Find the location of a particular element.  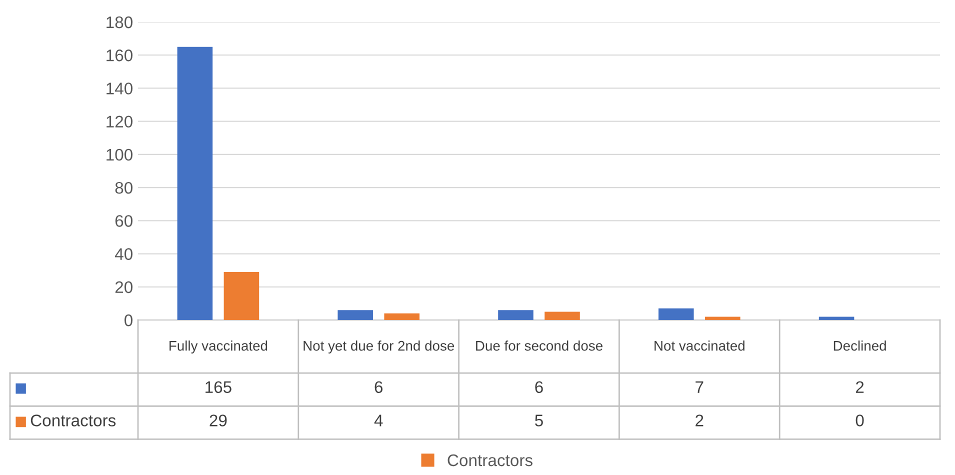

y-tick-label: 40 is located at coordinates (123, 254).